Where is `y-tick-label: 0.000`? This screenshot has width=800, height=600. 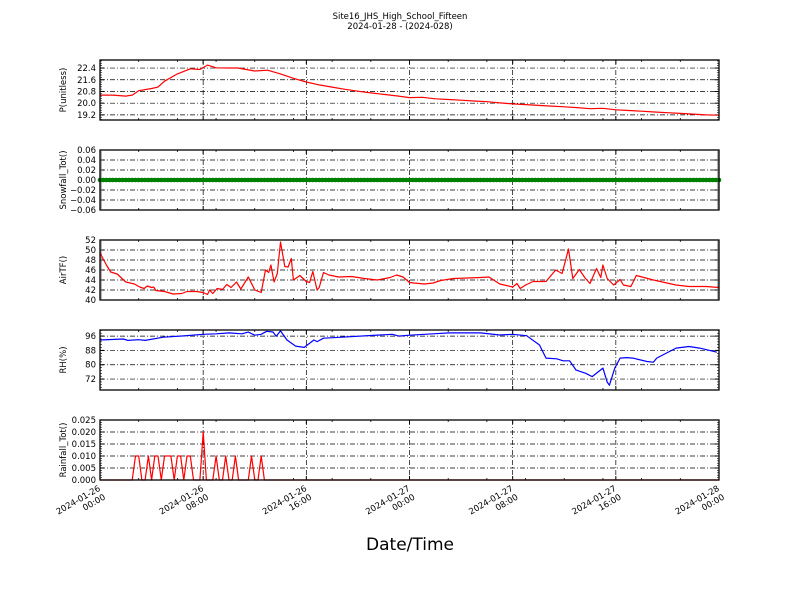
y-tick-label: 0.000 is located at coordinates (84, 481).